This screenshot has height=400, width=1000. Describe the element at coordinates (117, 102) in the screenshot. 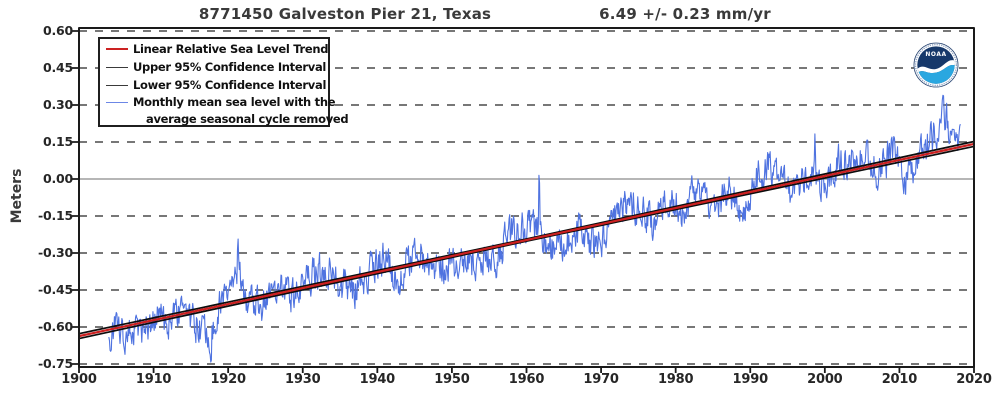

I see `monthly-line-swatch` at that location.